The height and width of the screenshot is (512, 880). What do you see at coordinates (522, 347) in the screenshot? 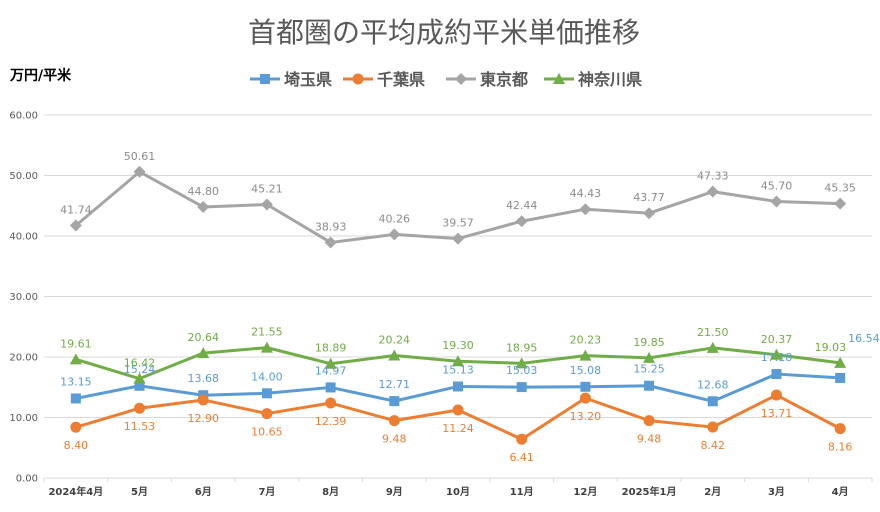
I see `data-label: 18.95` at bounding box center [522, 347].